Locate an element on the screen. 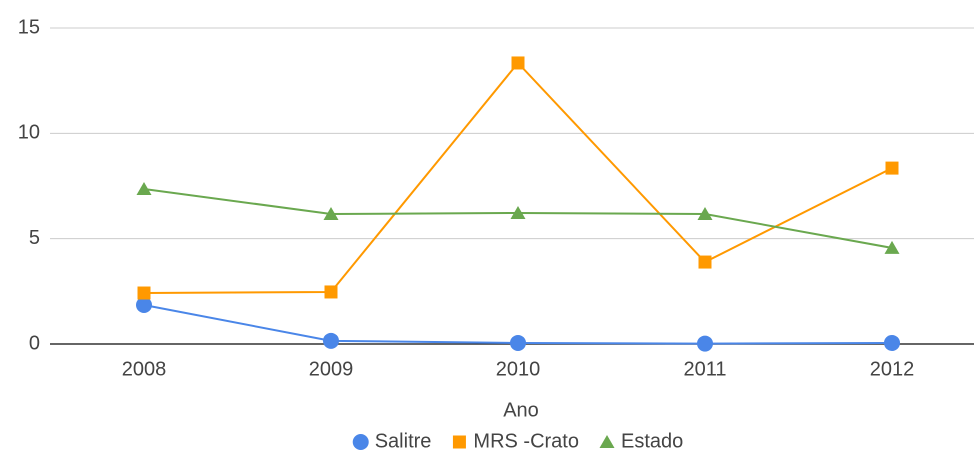 The width and height of the screenshot is (974, 457). y-tick-label: 5 is located at coordinates (34, 238).